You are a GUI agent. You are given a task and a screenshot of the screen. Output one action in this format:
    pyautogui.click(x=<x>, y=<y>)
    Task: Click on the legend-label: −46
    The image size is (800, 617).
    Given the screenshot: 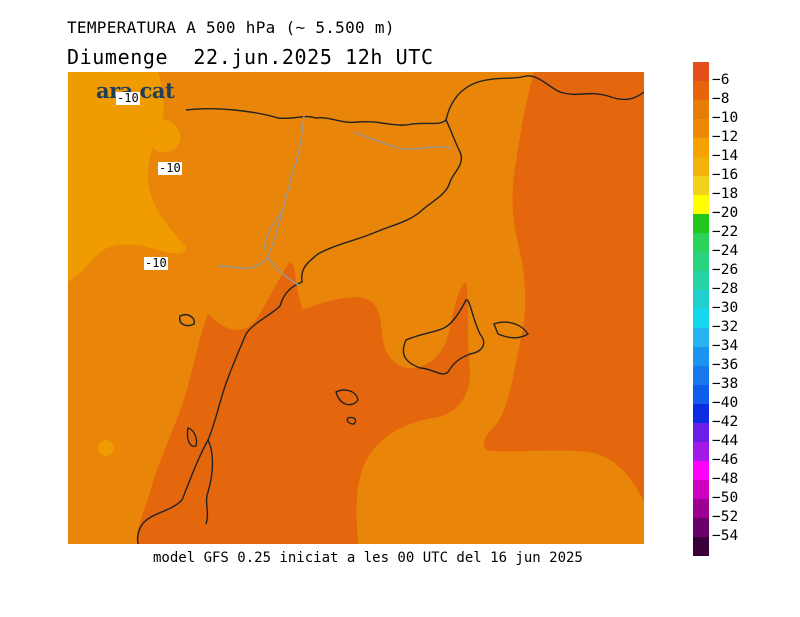 What is the action you would take?
    pyautogui.click(x=725, y=460)
    